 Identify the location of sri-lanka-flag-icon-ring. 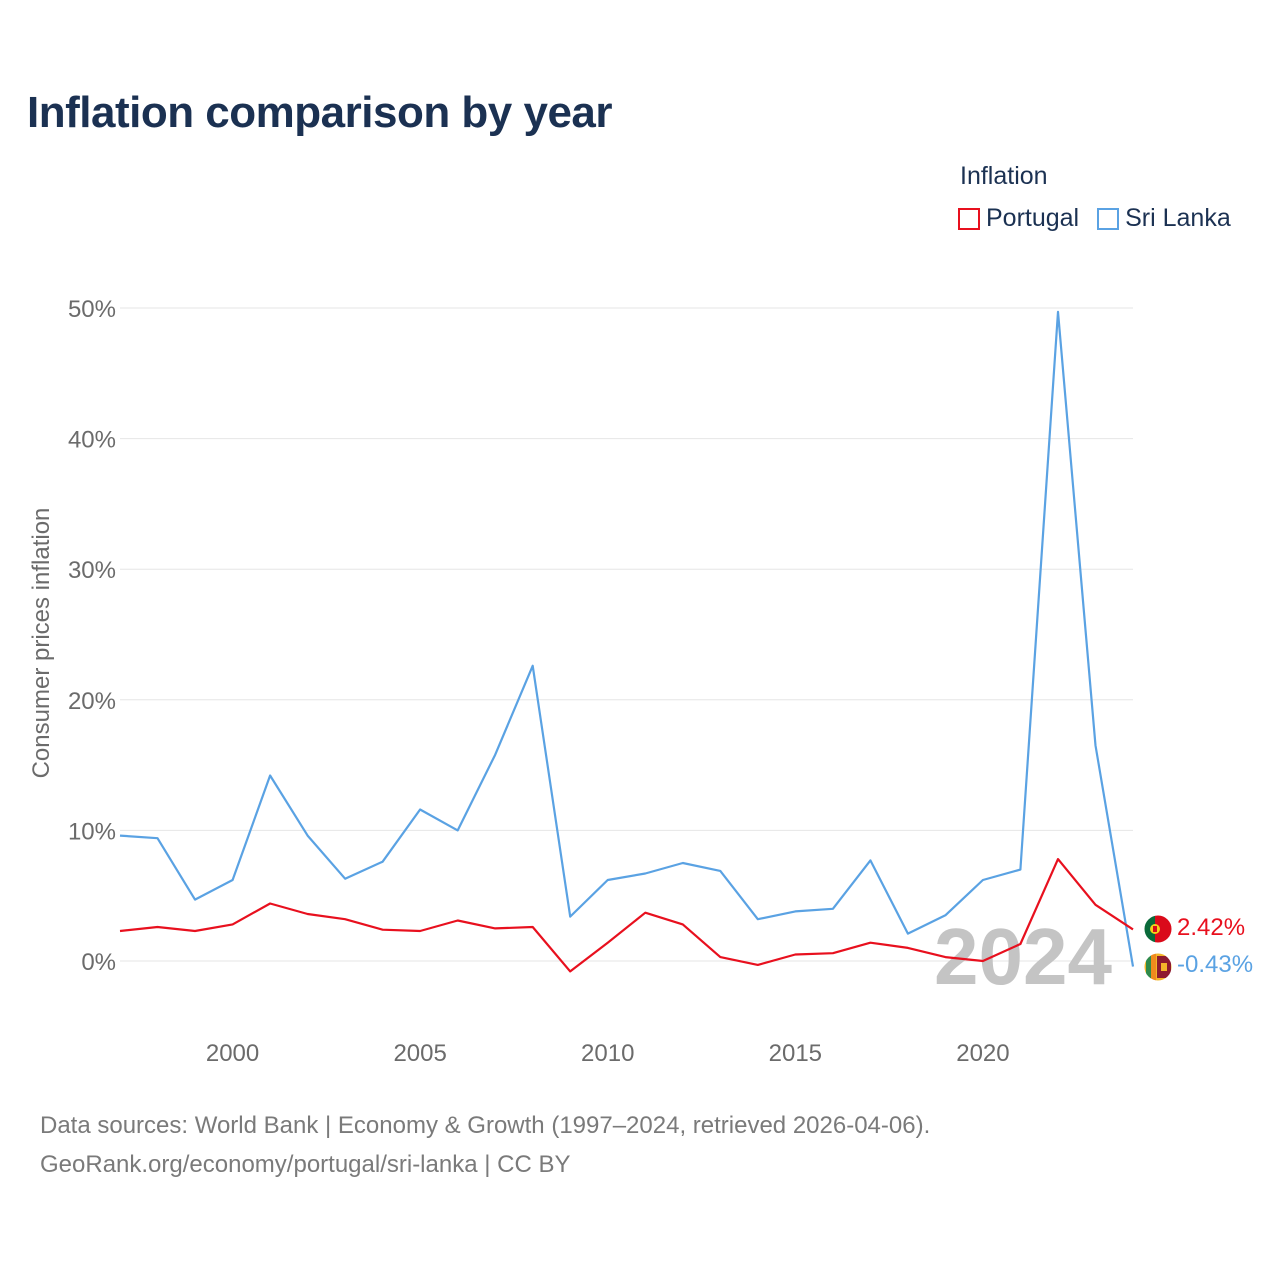
(1158, 967).